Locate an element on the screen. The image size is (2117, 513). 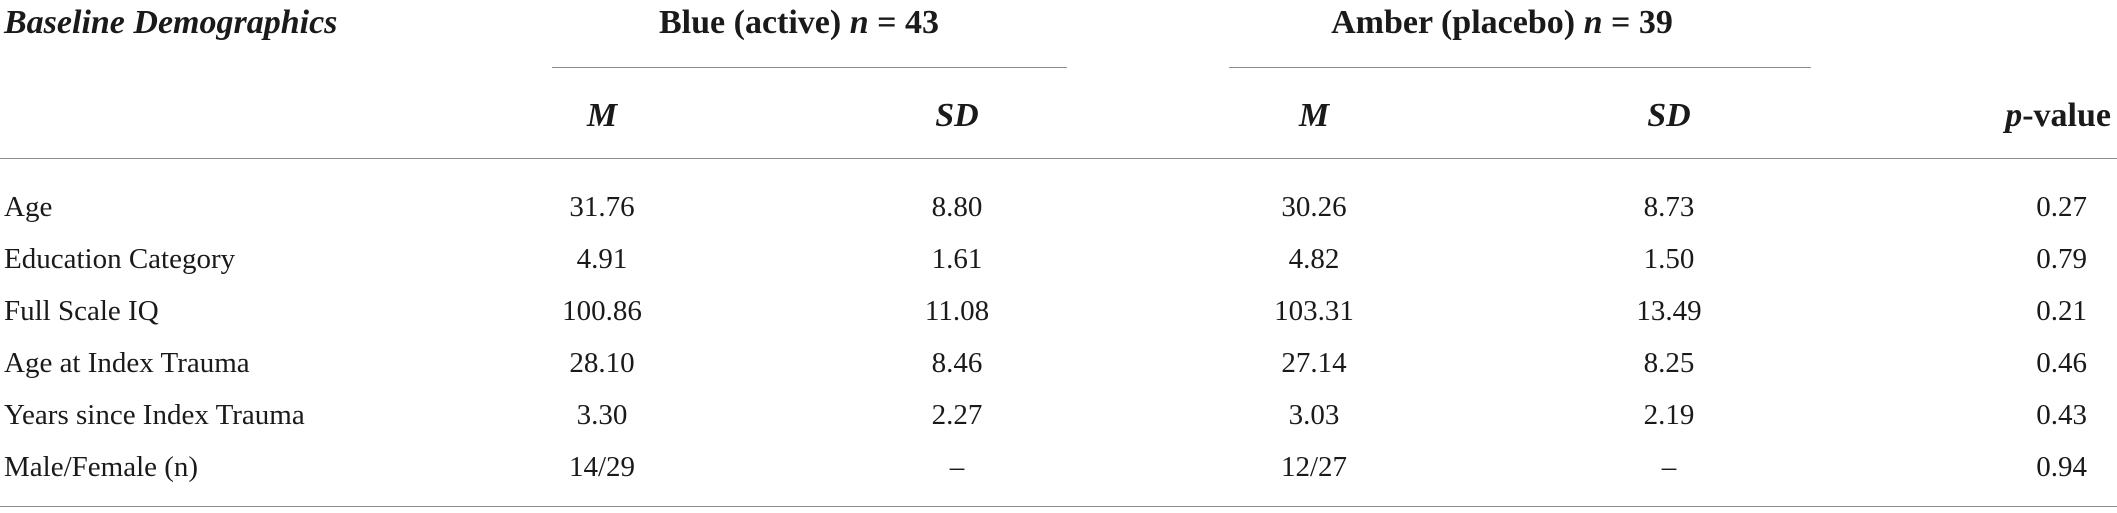
table-title: Baseline Demographics is located at coordinates (171, 22).